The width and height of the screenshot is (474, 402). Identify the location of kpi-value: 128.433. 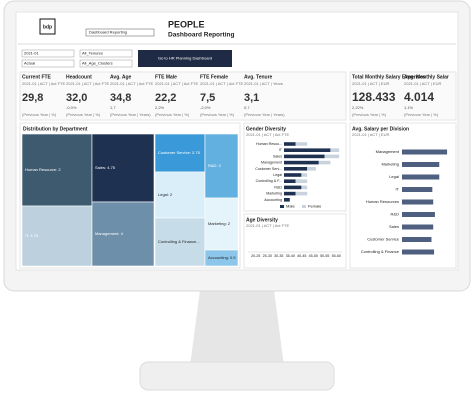
(374, 97).